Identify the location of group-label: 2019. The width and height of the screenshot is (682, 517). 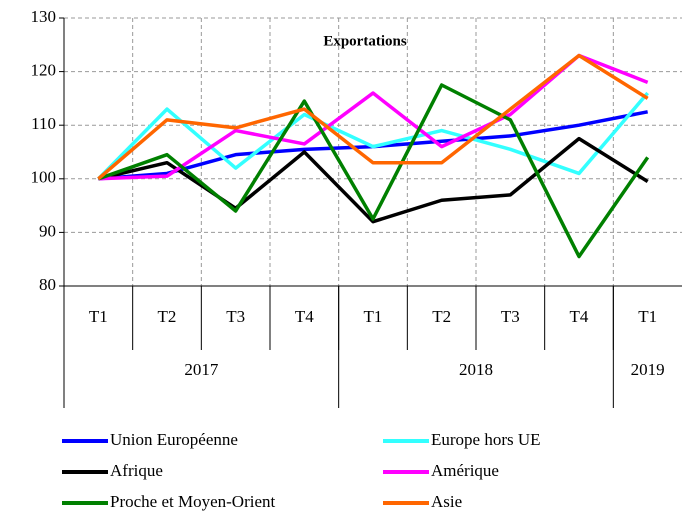
(648, 369).